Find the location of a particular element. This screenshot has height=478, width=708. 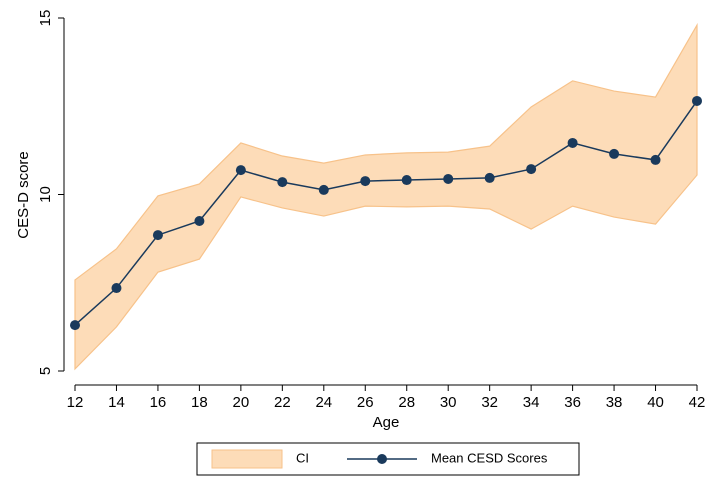

x-tick-label: 34 is located at coordinates (531, 402).